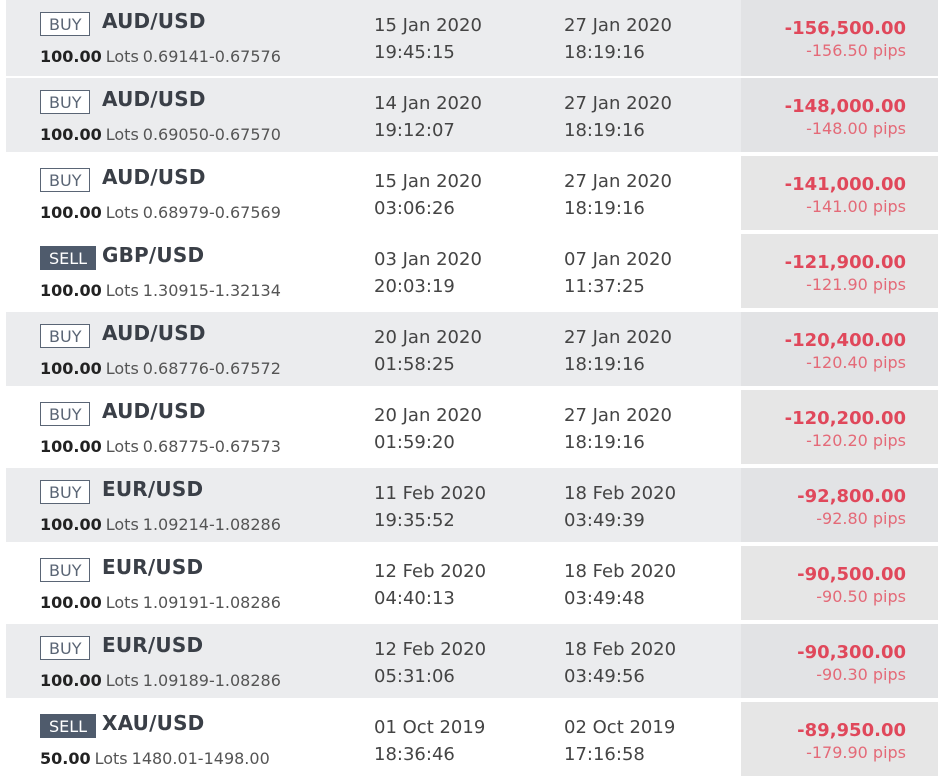  I want to click on profit-value: -141,000.00, so click(845, 184).